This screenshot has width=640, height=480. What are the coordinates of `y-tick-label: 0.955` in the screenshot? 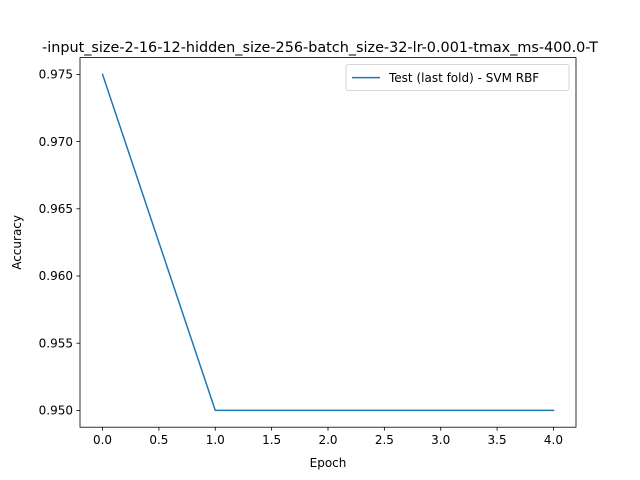 It's located at (56, 343).